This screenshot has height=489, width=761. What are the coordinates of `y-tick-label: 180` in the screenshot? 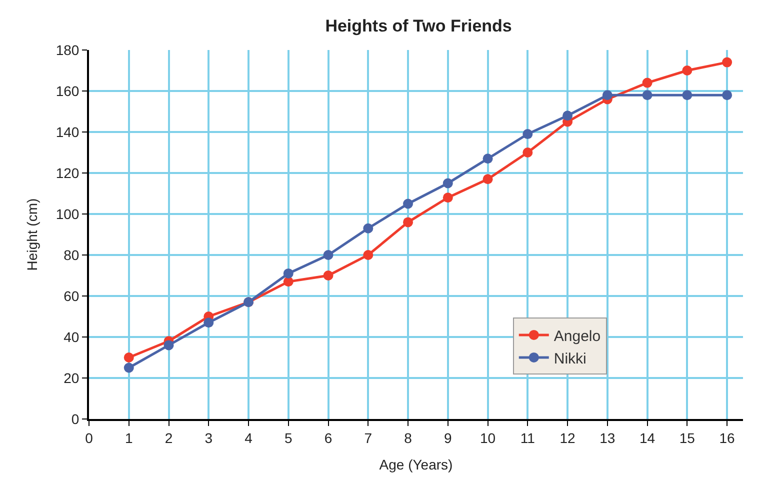 It's located at (68, 50).